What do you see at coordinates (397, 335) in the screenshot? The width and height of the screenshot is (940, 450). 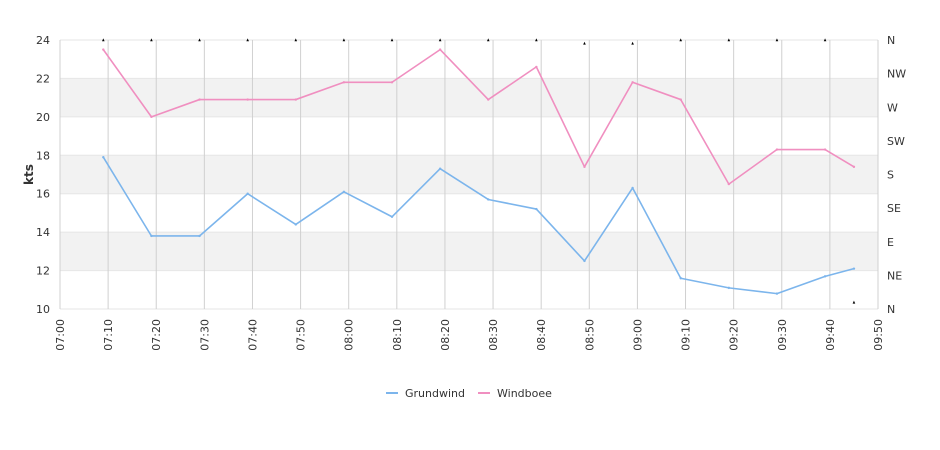 I see `x-tick-label-7: 08:10` at bounding box center [397, 335].